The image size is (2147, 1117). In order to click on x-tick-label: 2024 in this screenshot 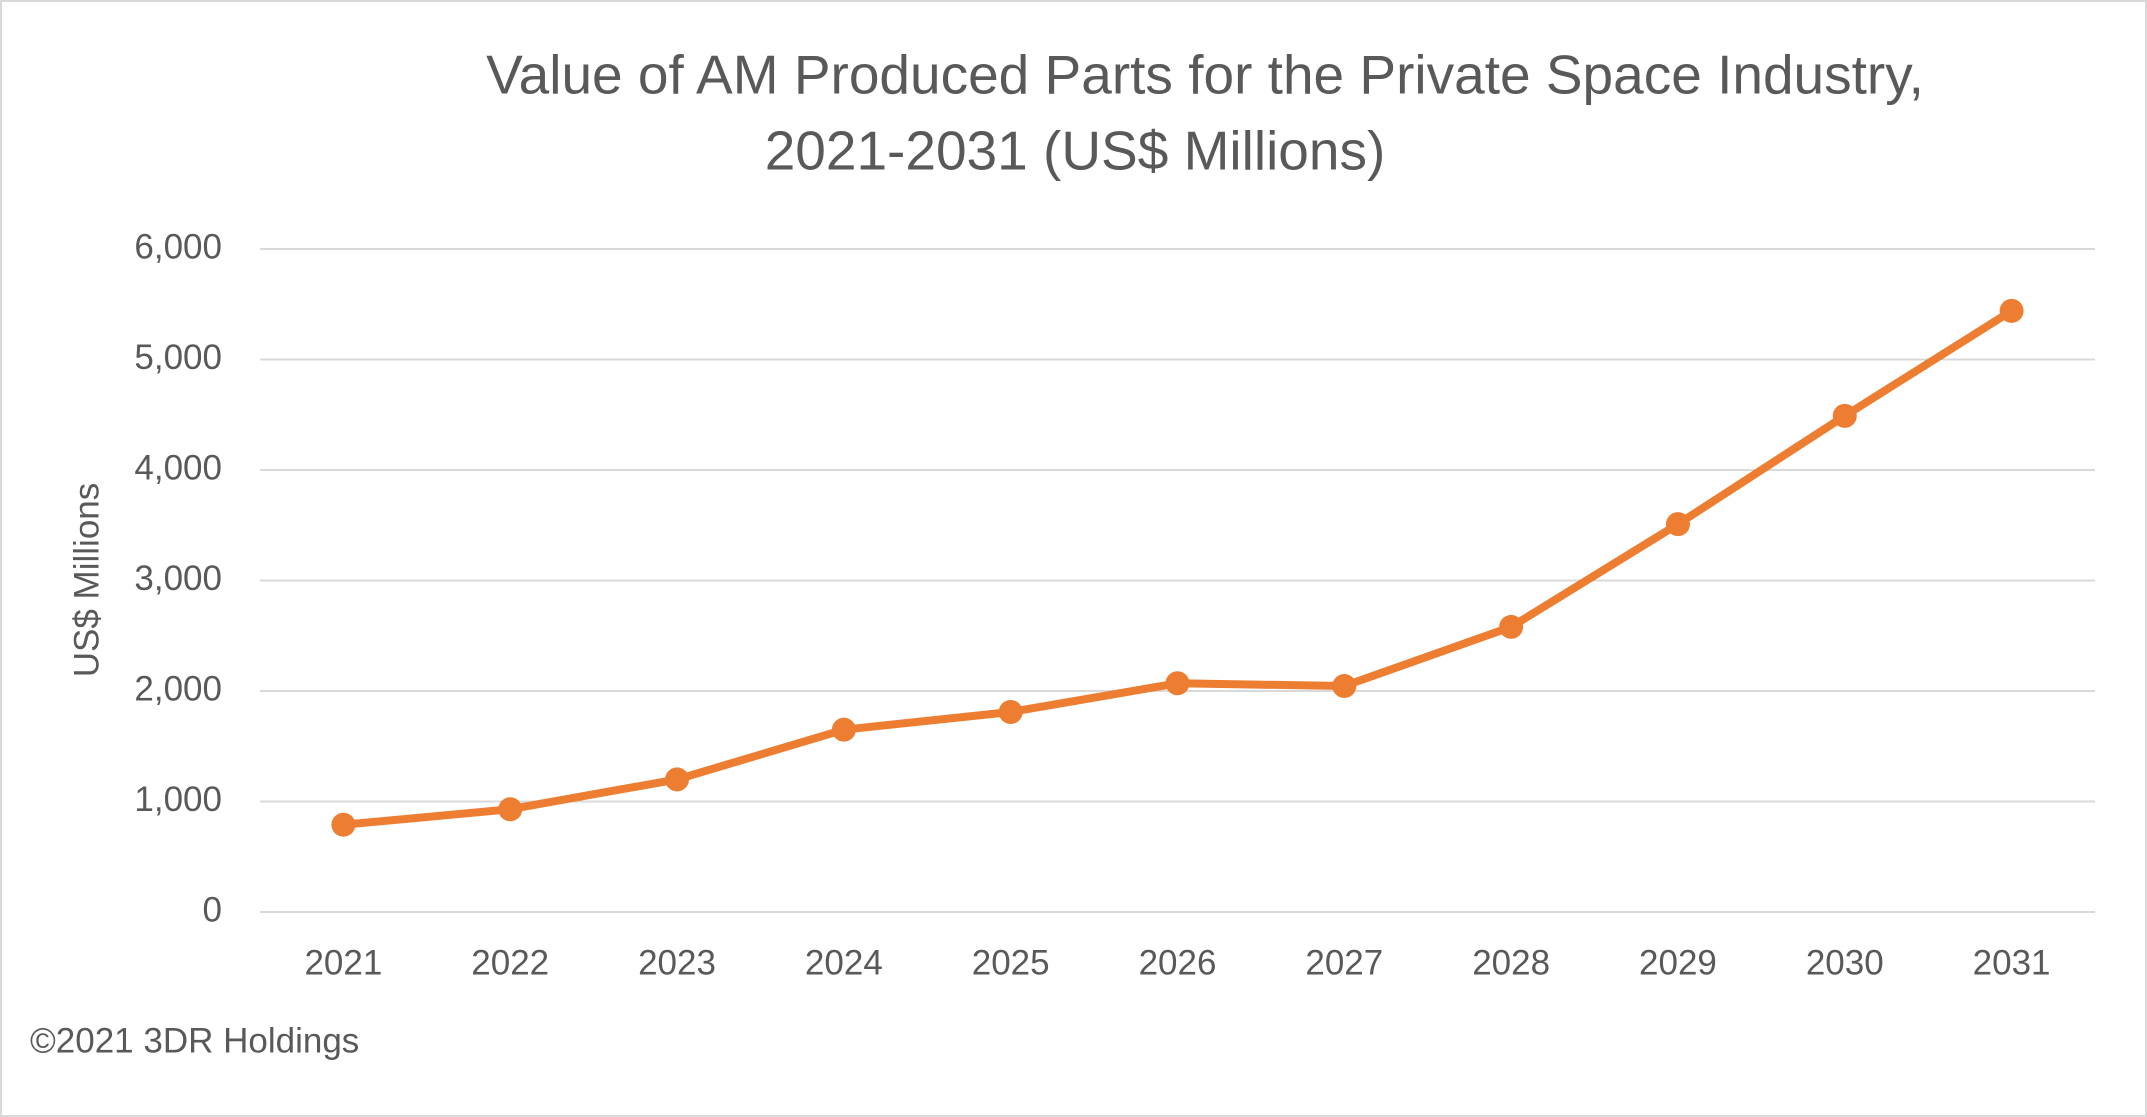, I will do `click(844, 962)`.